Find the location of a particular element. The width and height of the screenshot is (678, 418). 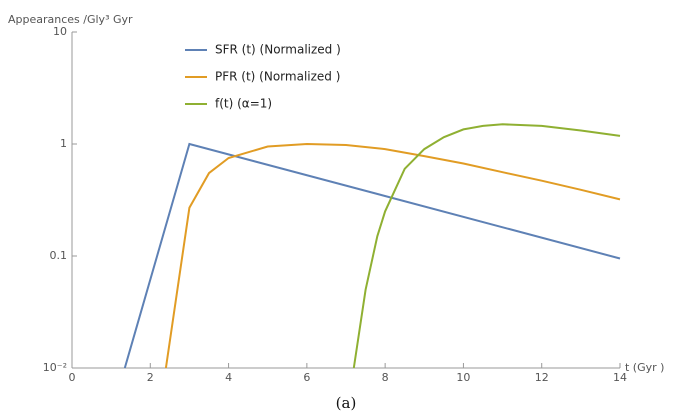

x-tick-label: 6 is located at coordinates (306, 377).